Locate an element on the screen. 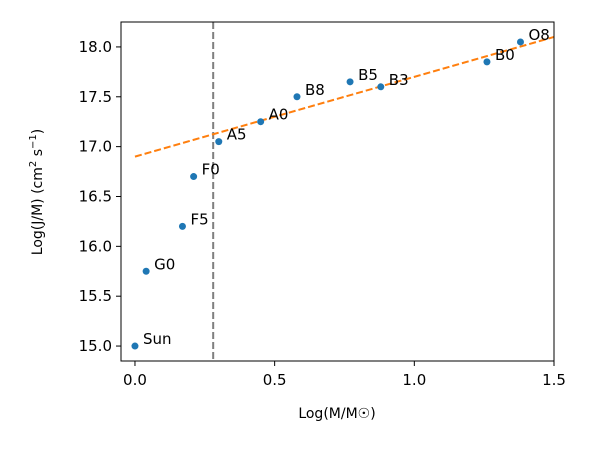  x-tick-label: 0.0 is located at coordinates (135, 380).